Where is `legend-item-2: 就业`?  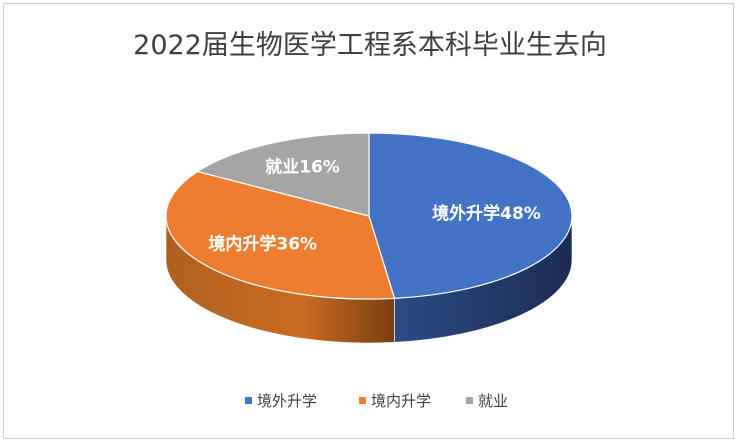
legend-item-2: 就业 is located at coordinates (487, 401).